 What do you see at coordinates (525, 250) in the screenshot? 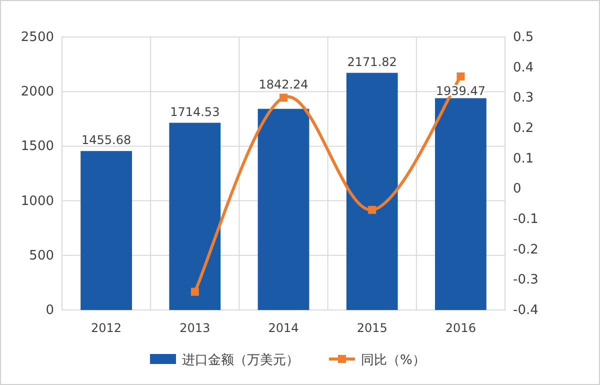
I see `y2-tick-label: -0.2` at bounding box center [525, 250].